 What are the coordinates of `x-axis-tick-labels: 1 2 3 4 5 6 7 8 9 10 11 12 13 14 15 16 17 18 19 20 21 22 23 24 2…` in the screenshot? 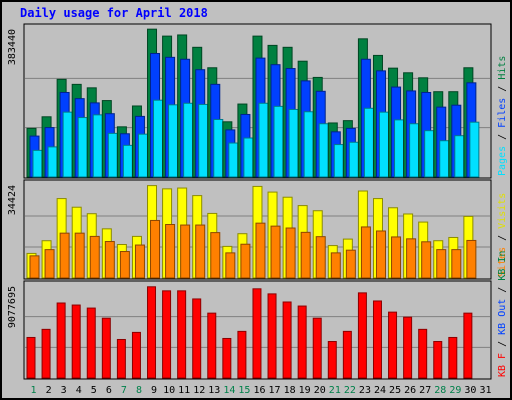 It's located at (261, 390).